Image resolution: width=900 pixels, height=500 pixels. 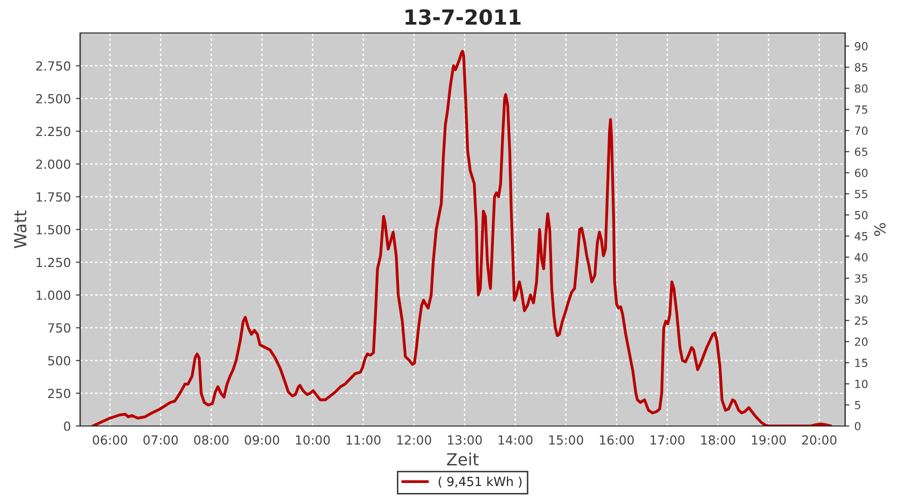 What do you see at coordinates (861, 320) in the screenshot?
I see `y2-tick-label: 25` at bounding box center [861, 320].